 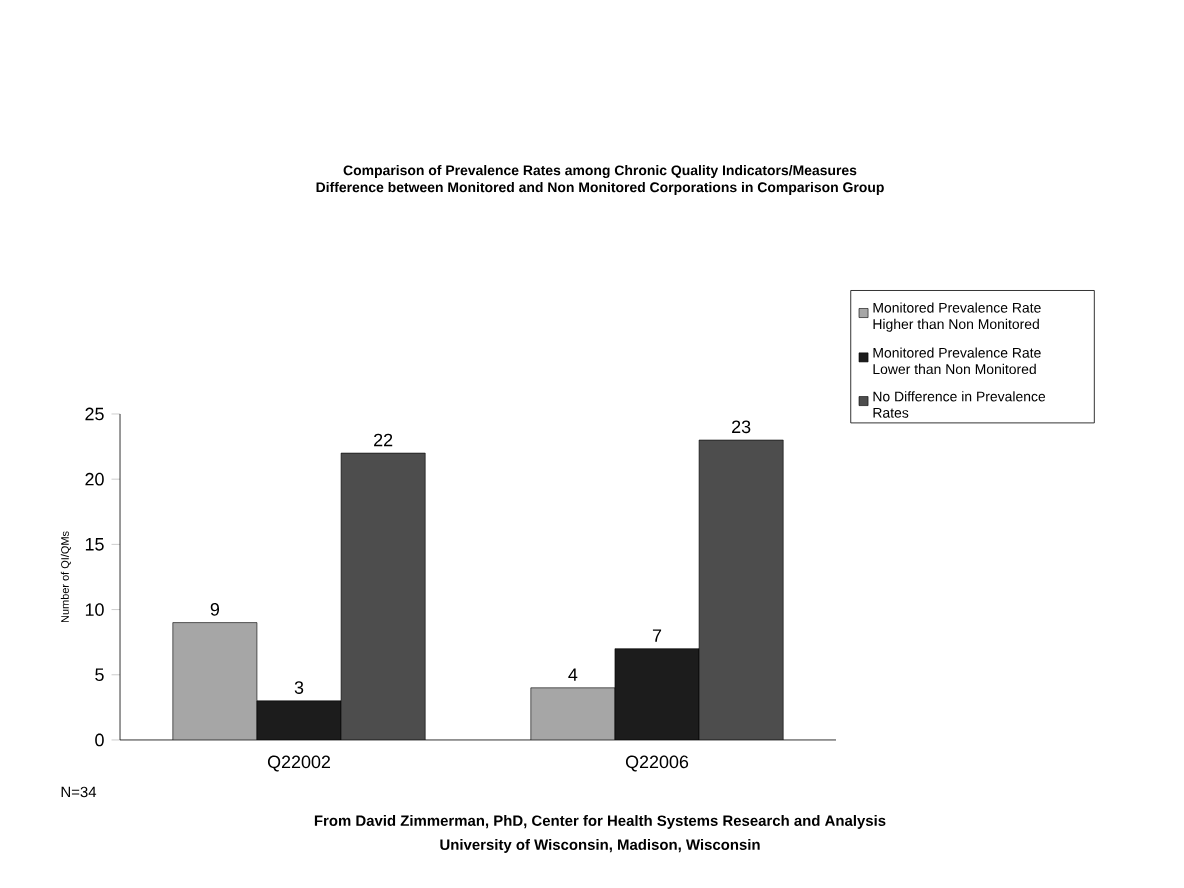 I want to click on data-label: 9, so click(x=215, y=609).